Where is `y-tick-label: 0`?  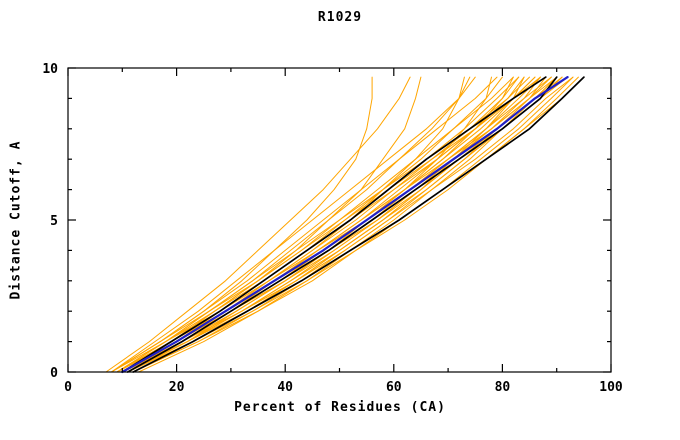
y-tick-label: 0 is located at coordinates (54, 373).